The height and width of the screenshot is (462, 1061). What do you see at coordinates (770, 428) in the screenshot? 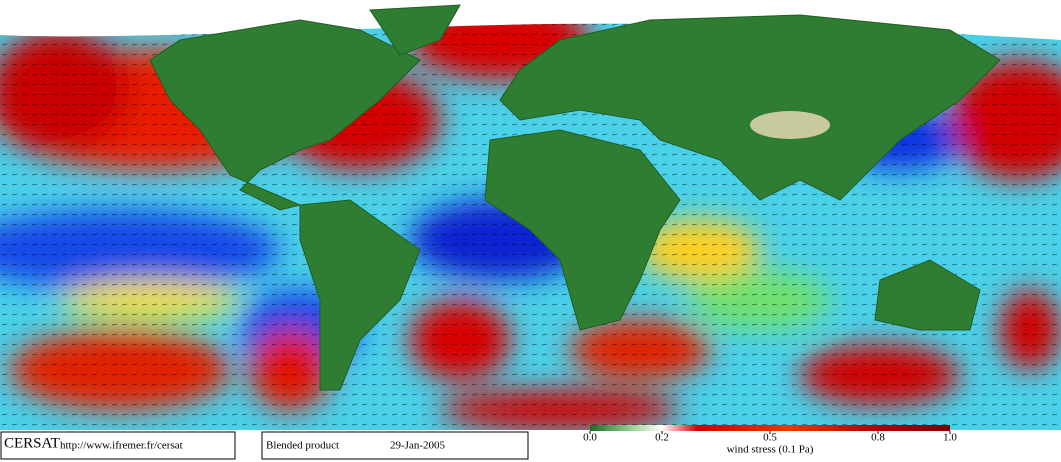
I see `colorbar` at bounding box center [770, 428].